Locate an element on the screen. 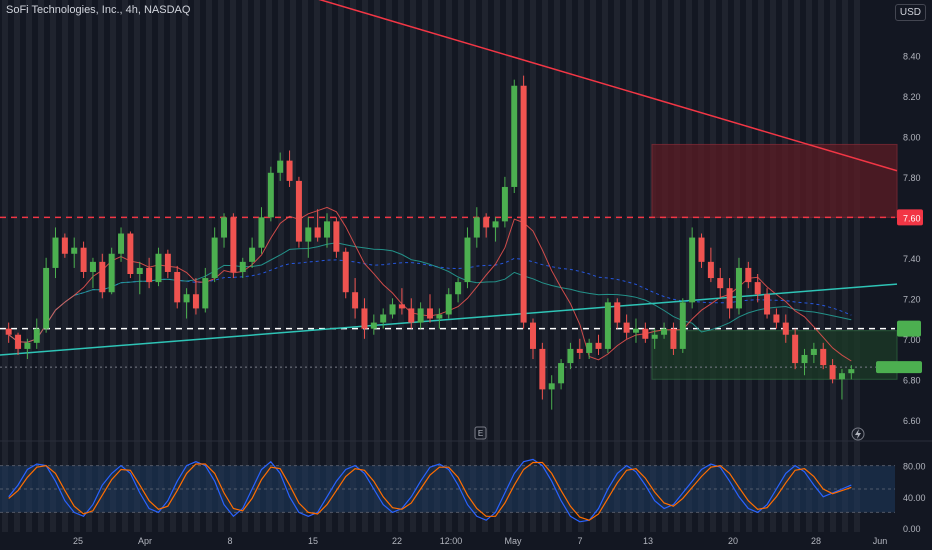  current-price-marker is located at coordinates (899, 367).